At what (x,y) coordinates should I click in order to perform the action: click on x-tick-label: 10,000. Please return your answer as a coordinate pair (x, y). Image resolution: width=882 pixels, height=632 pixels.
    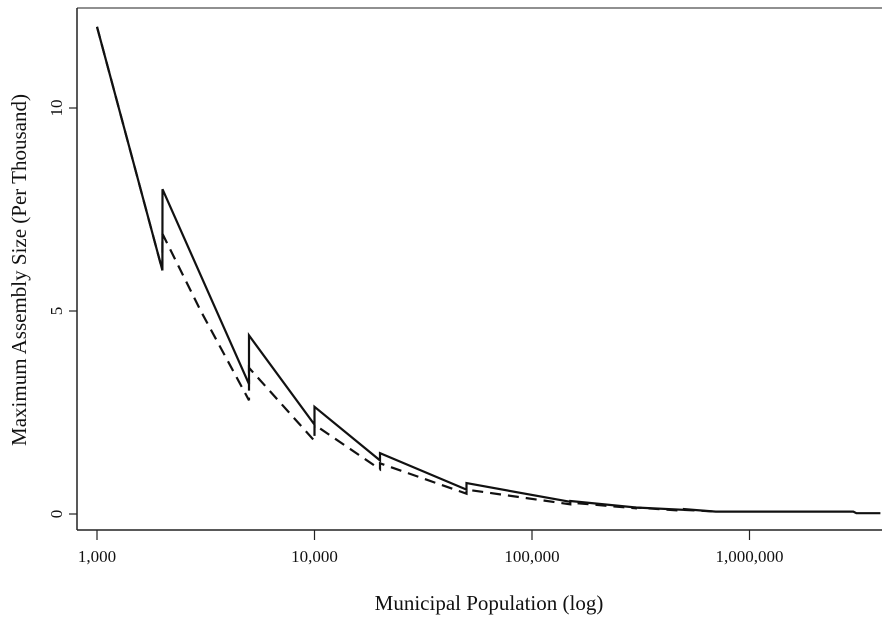
    Looking at the image, I should click on (314, 556).